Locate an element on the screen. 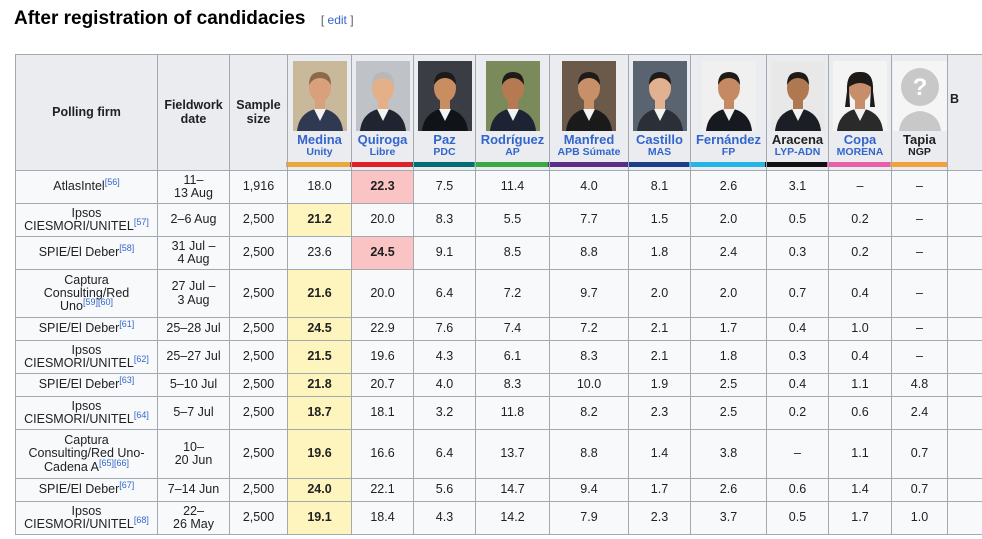 This screenshot has height=539, width=982. header-polling-firm: Polling firm is located at coordinates (86, 112).